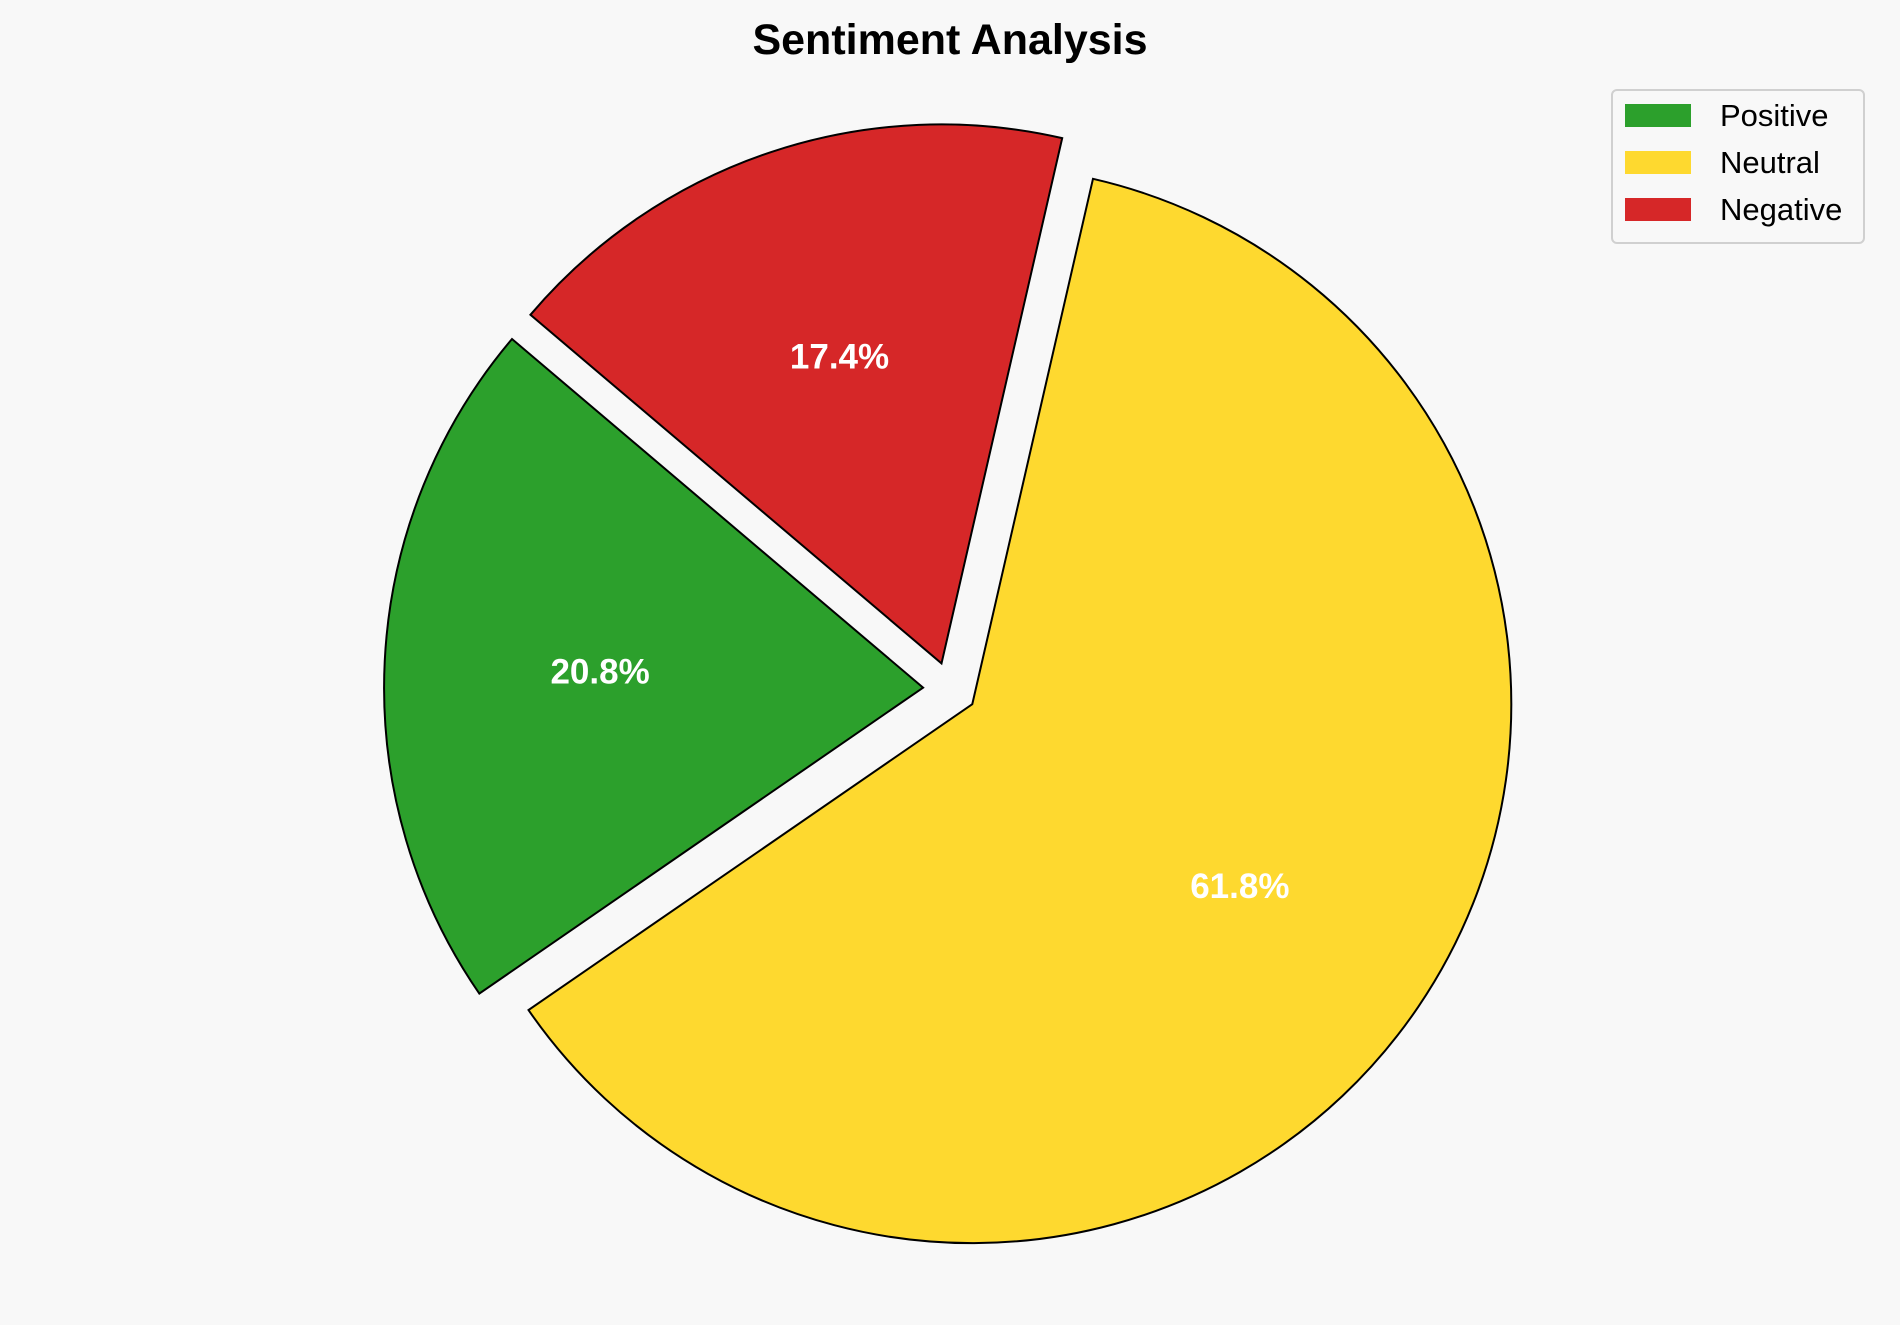  What do you see at coordinates (1239, 886) in the screenshot?
I see `slice-label-neutral: 61.8%` at bounding box center [1239, 886].